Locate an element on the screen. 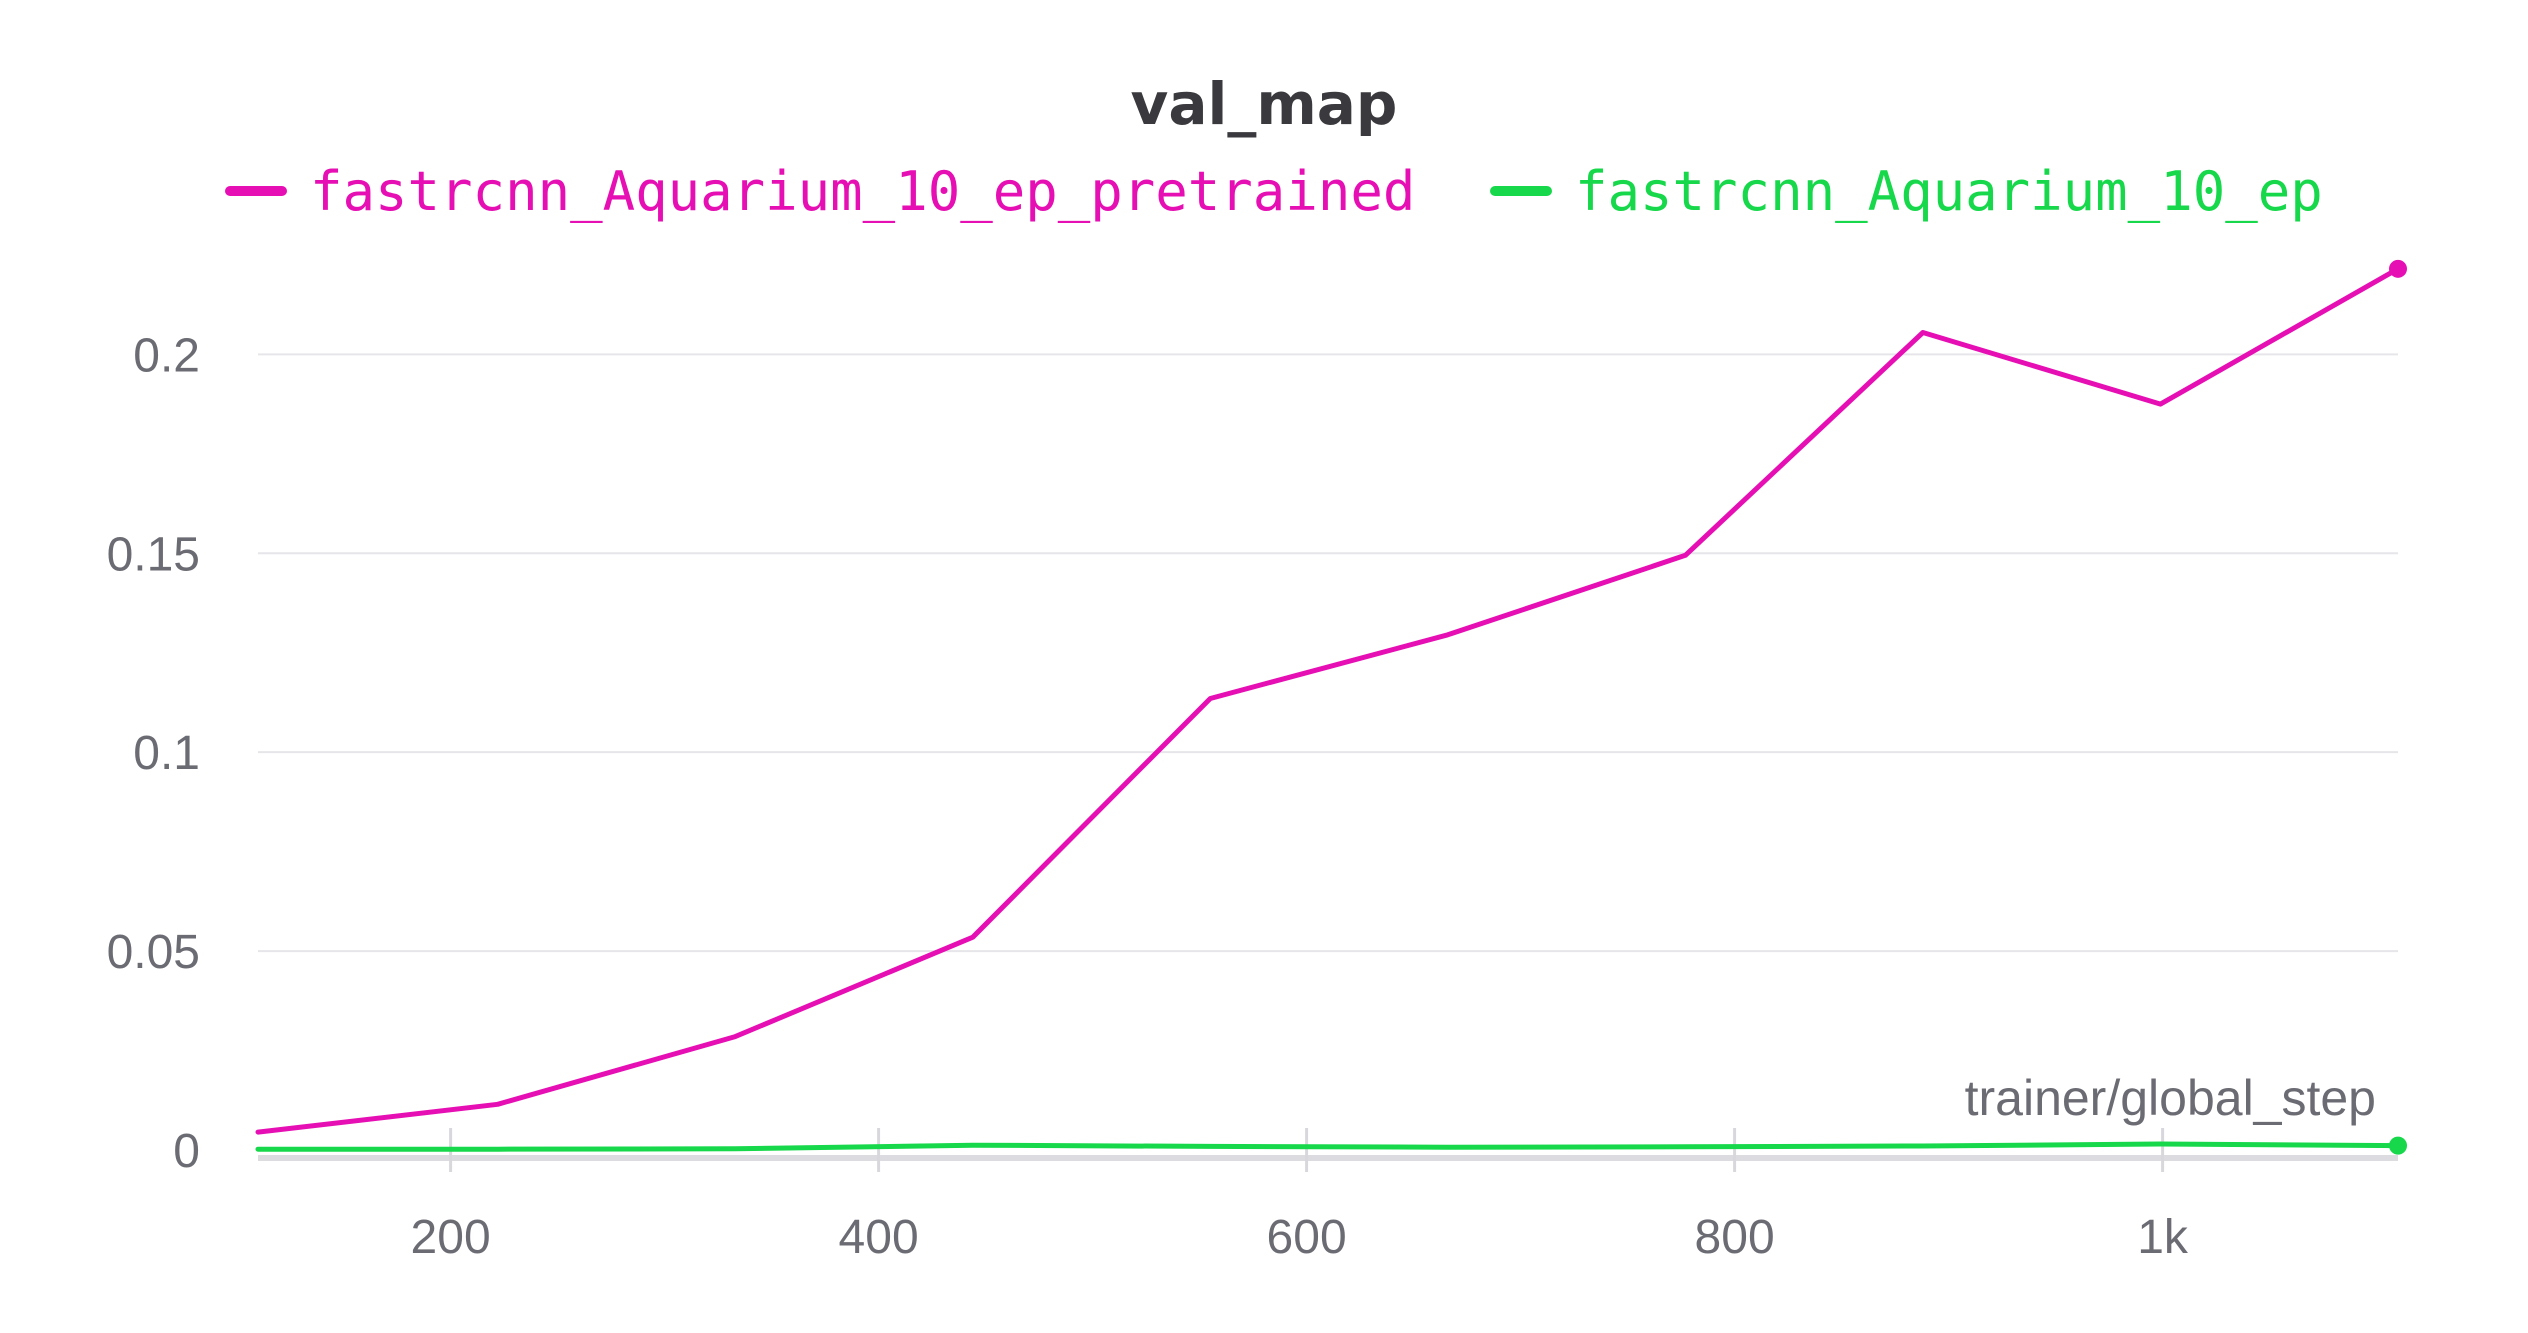 The width and height of the screenshot is (2528, 1333). x-axis-label: trainer/global_step is located at coordinates (2170, 1098).